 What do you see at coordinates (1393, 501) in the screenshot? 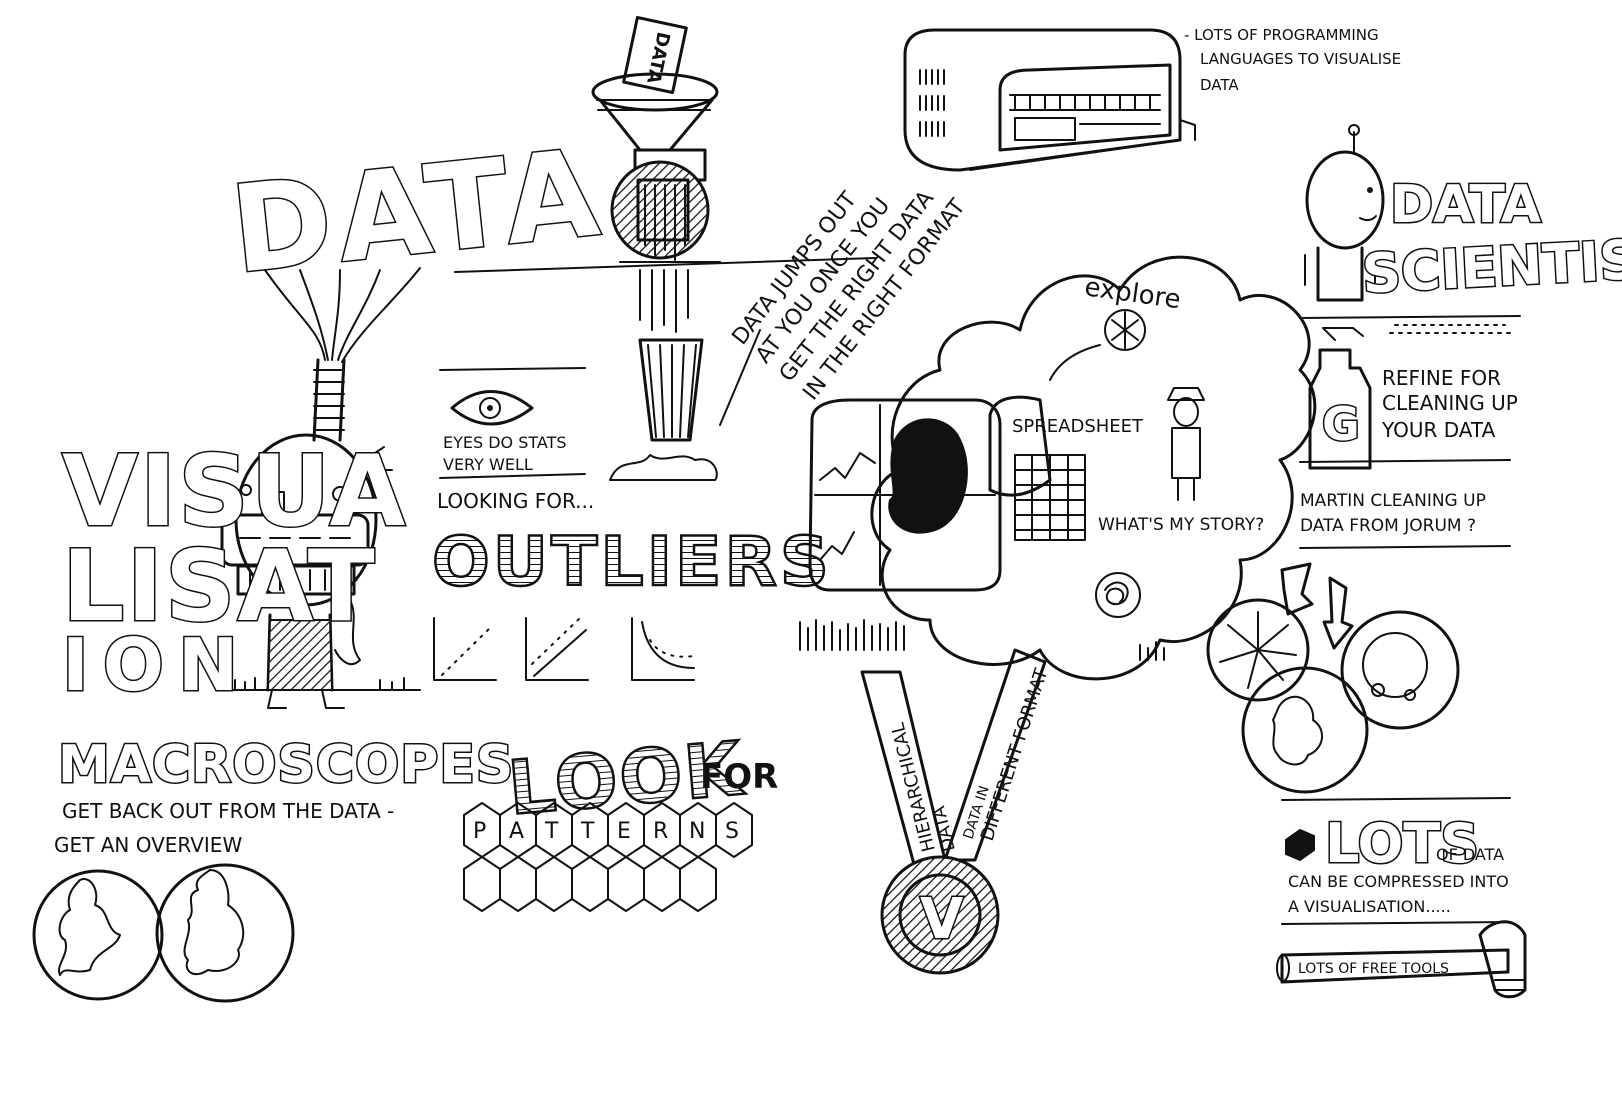
I see `martin-line-1: MARTIN CLEANING UP` at bounding box center [1393, 501].